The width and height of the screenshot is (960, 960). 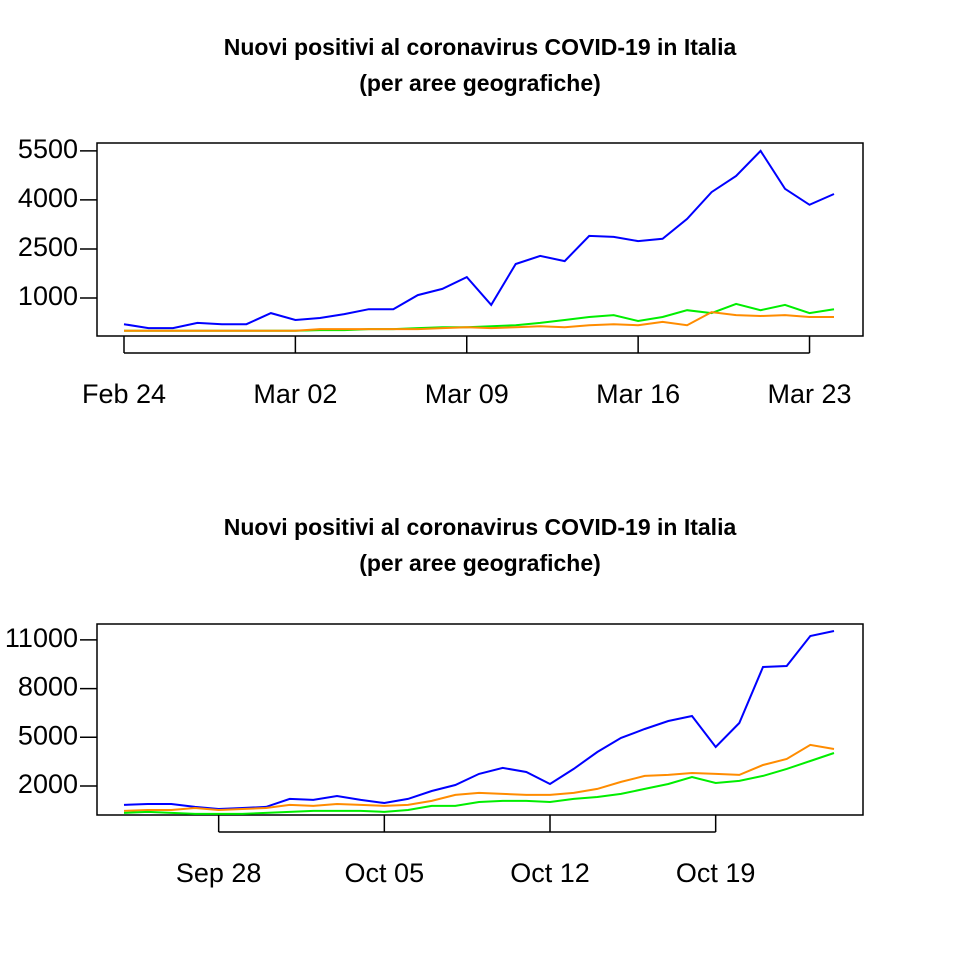 What do you see at coordinates (41, 638) in the screenshot?
I see `y-tick-label: 11000` at bounding box center [41, 638].